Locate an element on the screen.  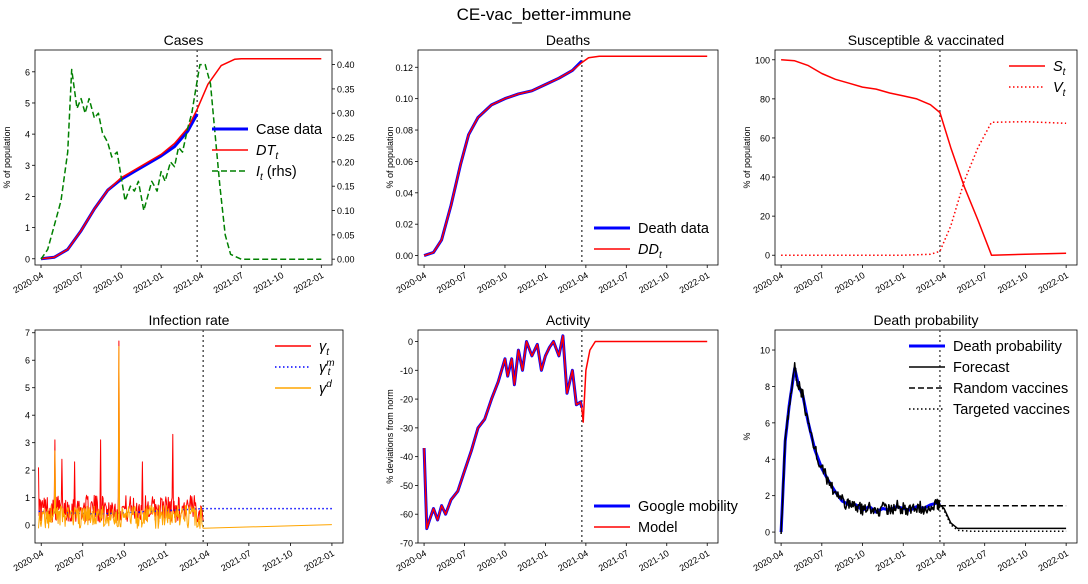
y-tick-label: 80 is located at coordinates (765, 99).